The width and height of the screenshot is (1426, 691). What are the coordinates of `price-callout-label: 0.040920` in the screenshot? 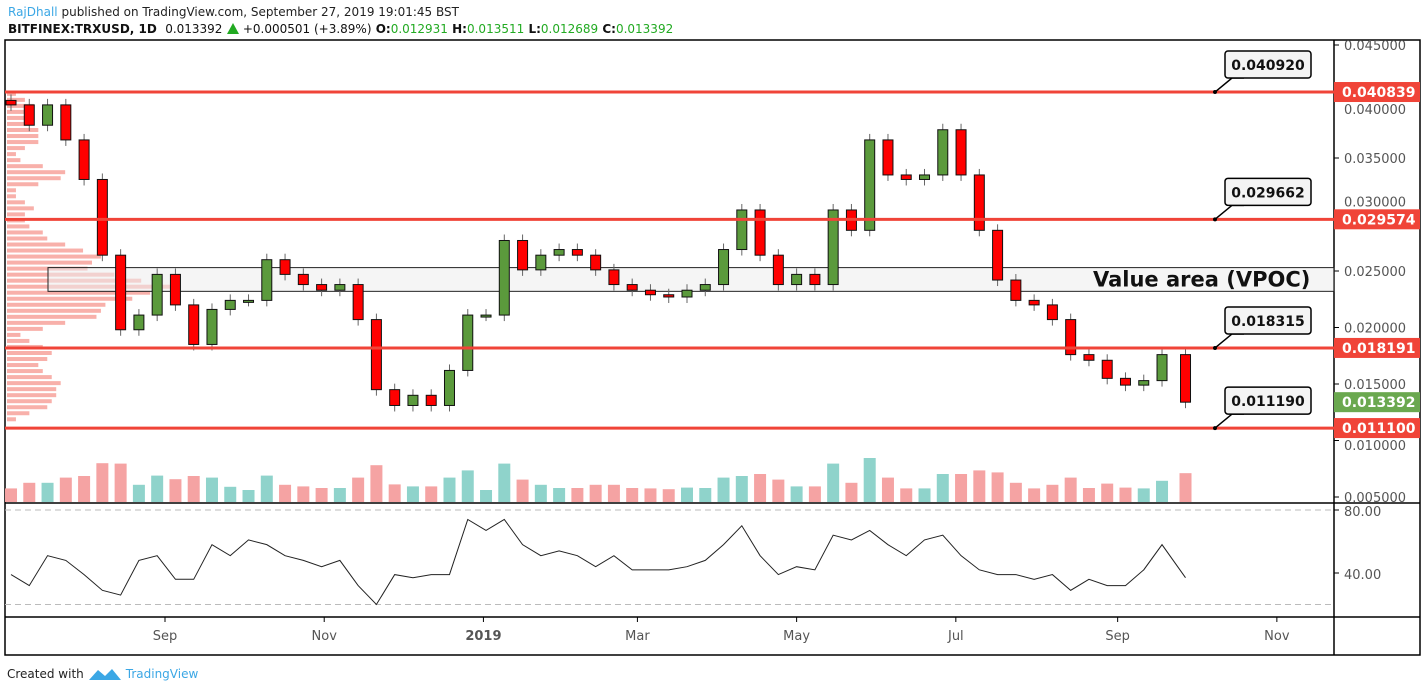 It's located at (1268, 66).